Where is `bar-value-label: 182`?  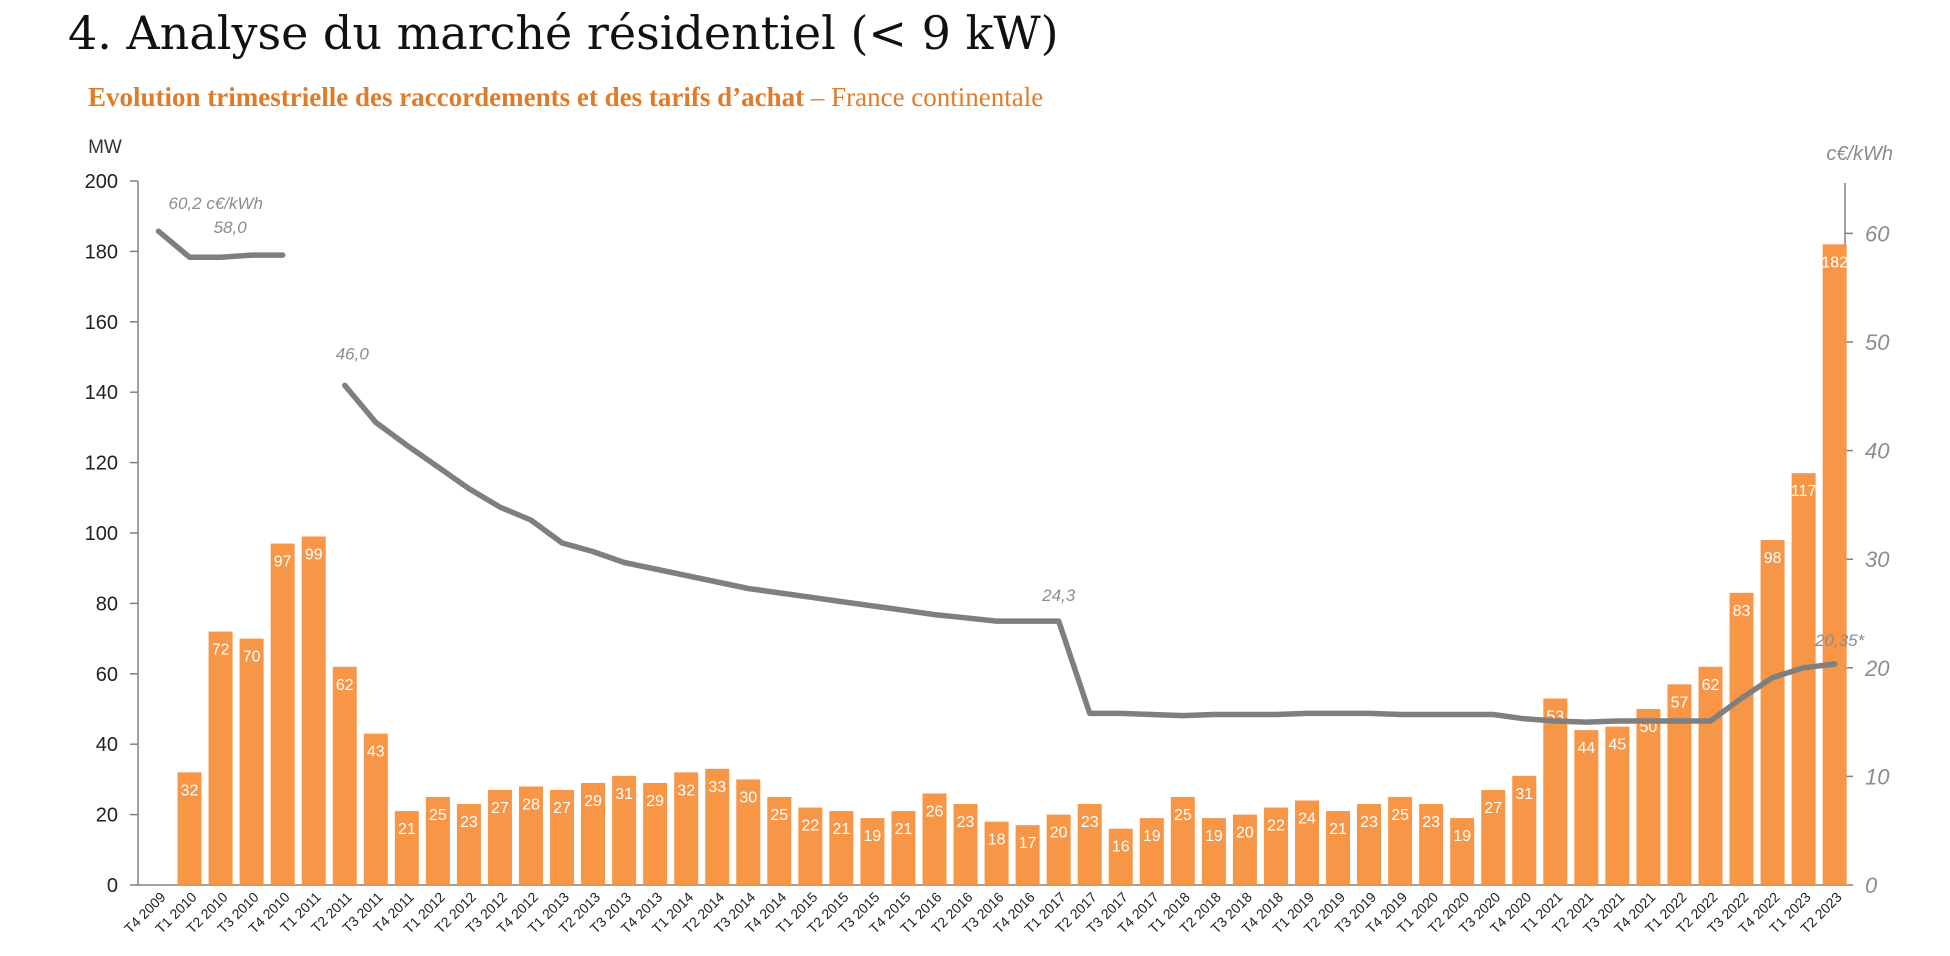 bar-value-label: 182 is located at coordinates (1834, 262).